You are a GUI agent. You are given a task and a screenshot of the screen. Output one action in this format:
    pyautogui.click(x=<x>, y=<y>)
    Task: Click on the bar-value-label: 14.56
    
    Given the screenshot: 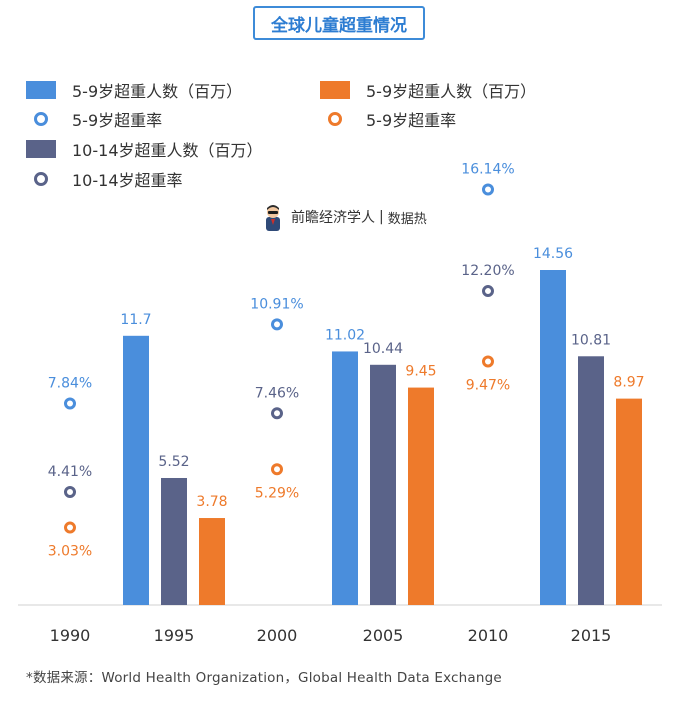 What is the action you would take?
    pyautogui.click(x=553, y=254)
    